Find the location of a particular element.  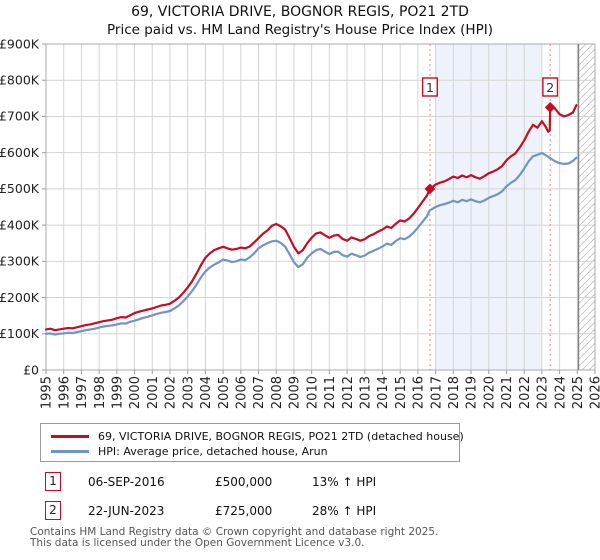

transaction-price: £500,000 is located at coordinates (244, 482).